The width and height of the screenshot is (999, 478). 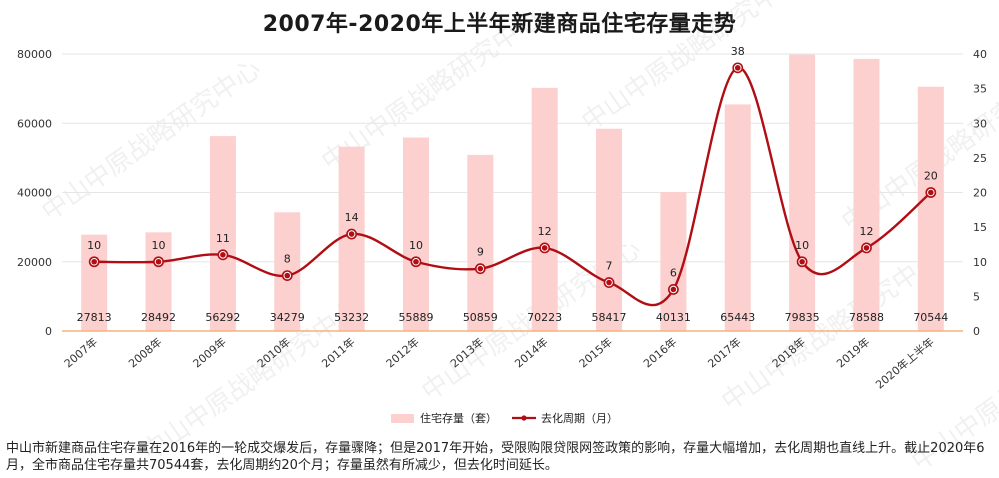 I want to click on x-axis-tick-label: 2019年, so click(x=853, y=353).